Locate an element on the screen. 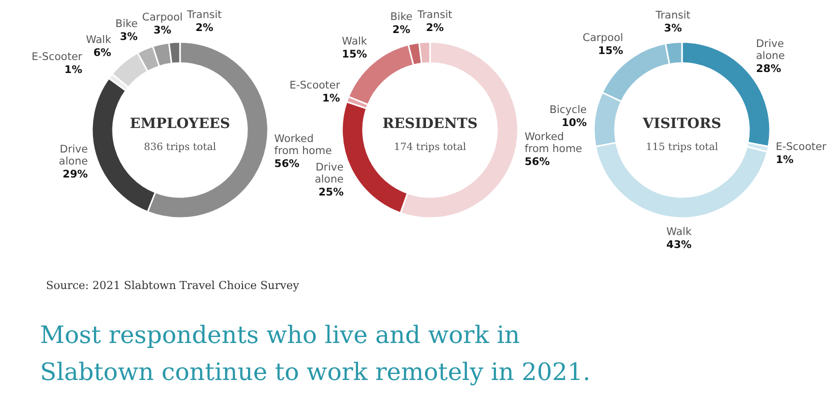  text: EMPLOYEES is located at coordinates (180, 124).